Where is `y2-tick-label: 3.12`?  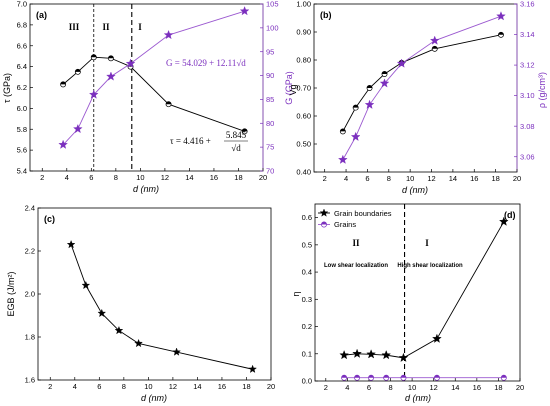 y2-tick-label: 3.12 is located at coordinates (527, 65).